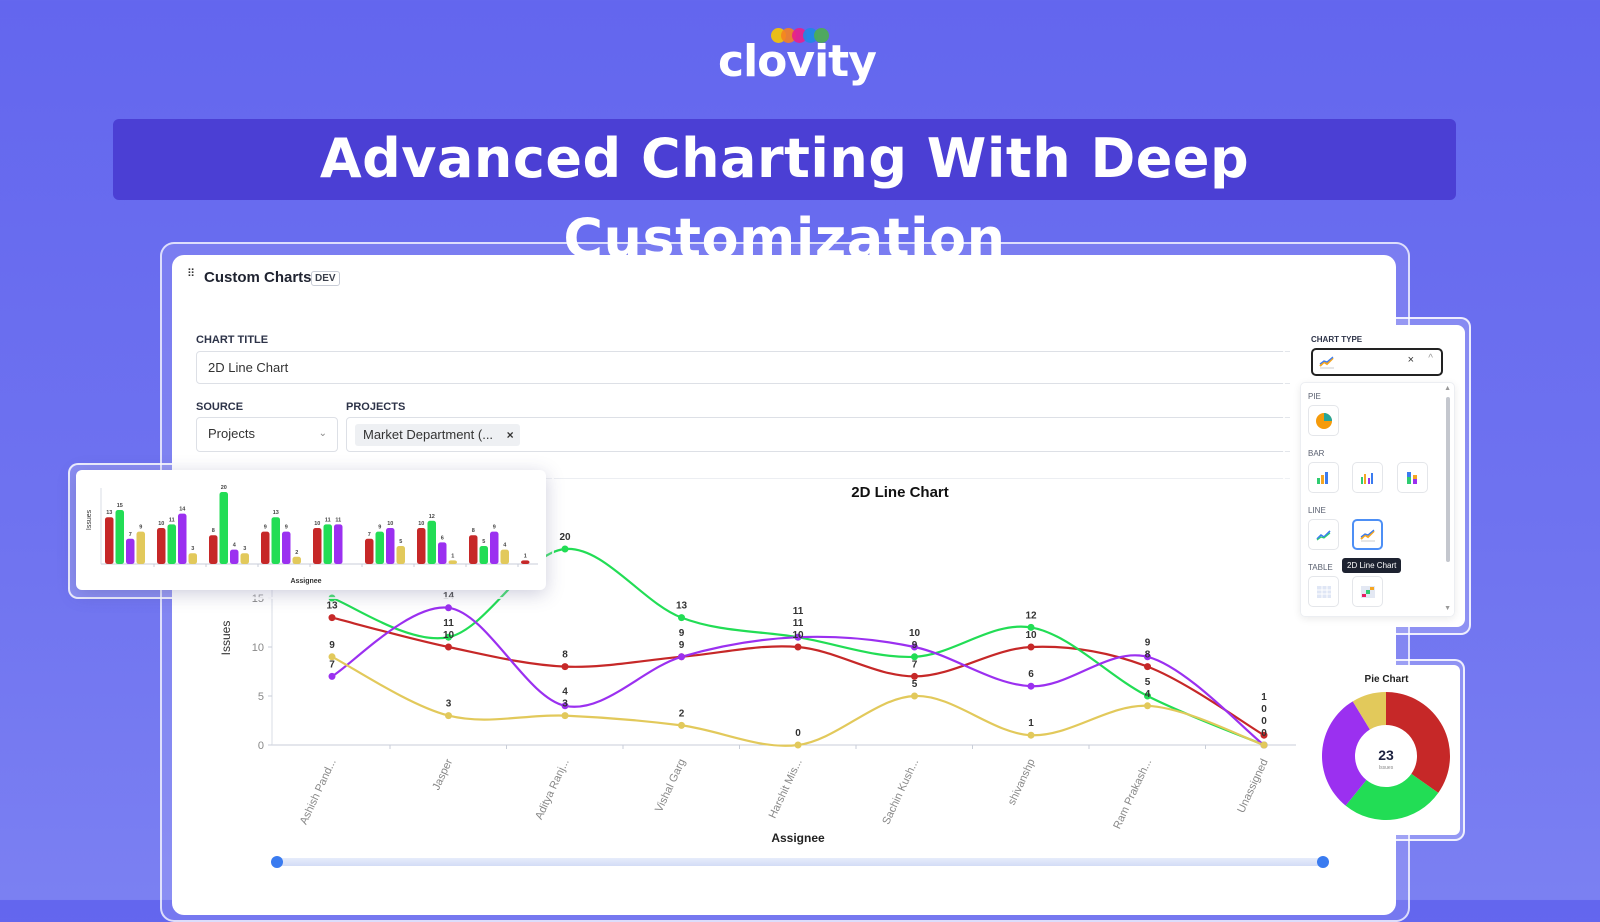  Describe the element at coordinates (1323, 591) in the screenshot. I see `chart-option-table` at that location.